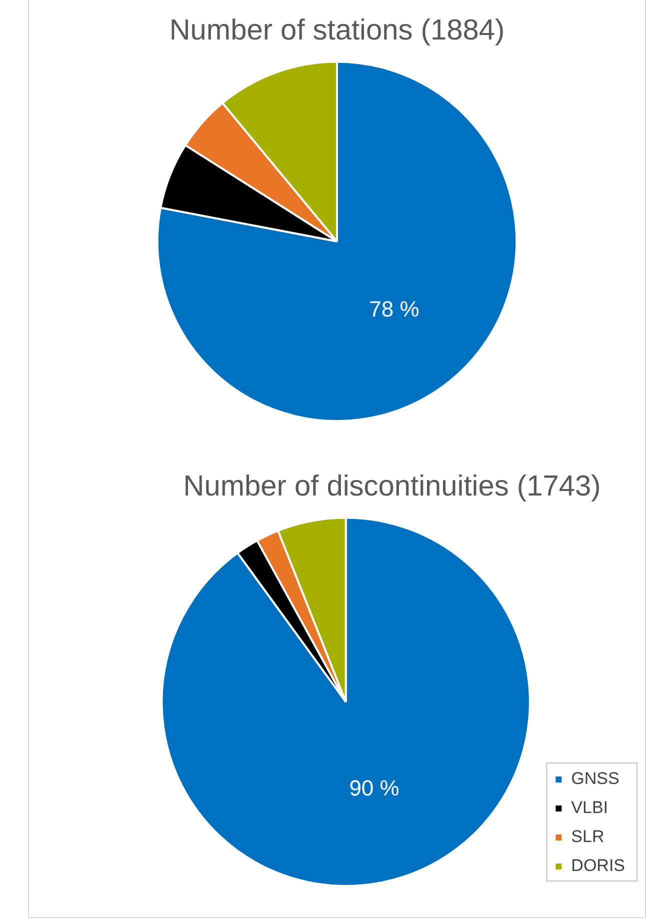 This screenshot has height=919, width=646. Describe the element at coordinates (394, 309) in the screenshot. I see `data-label: 78 %` at that location.